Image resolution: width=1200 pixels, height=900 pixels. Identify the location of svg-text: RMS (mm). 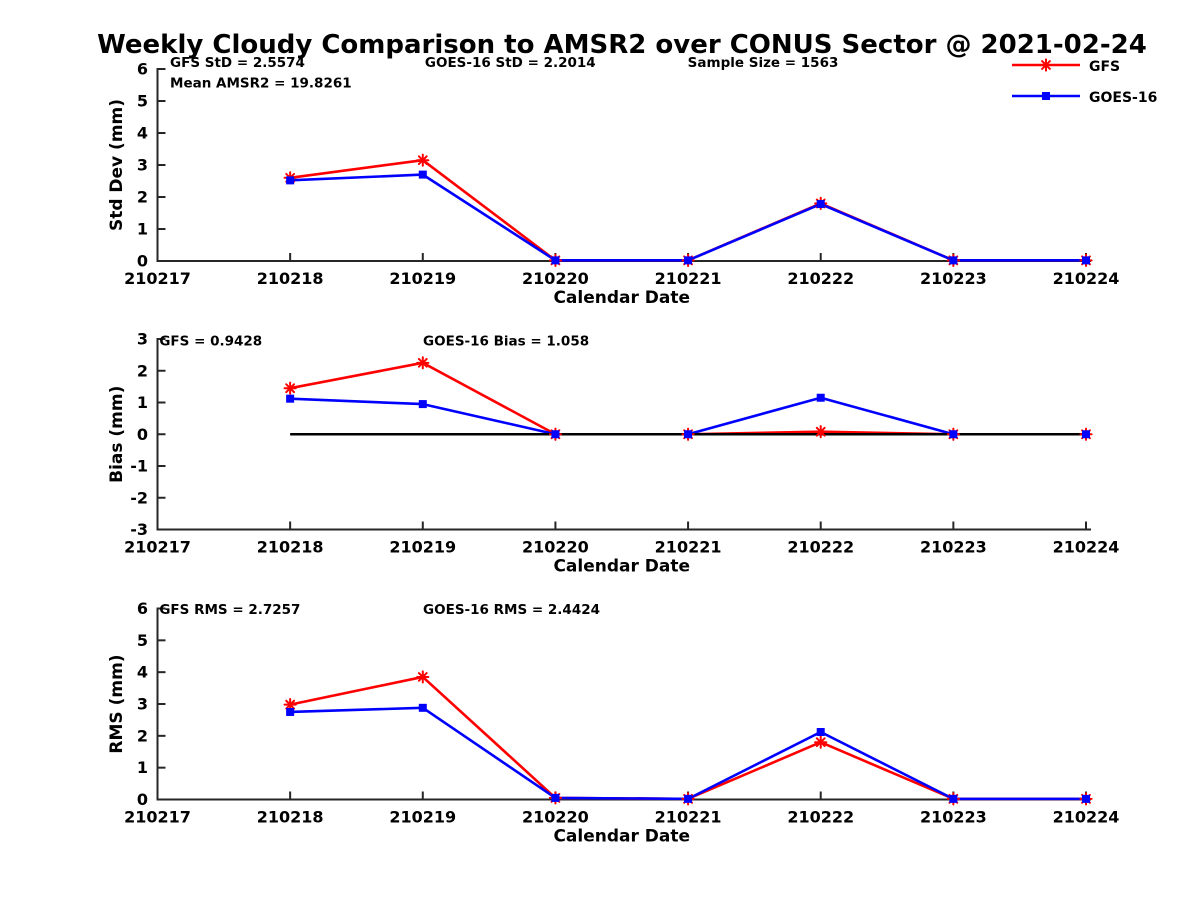
(117, 703).